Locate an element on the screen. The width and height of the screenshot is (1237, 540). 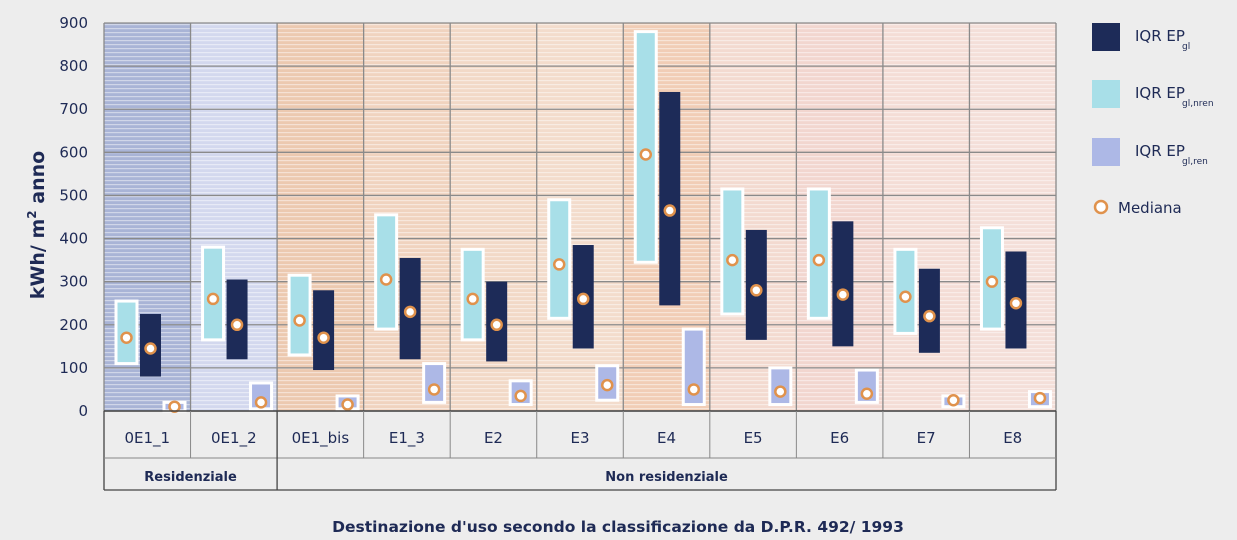
x-tick-E2: E2 is located at coordinates (493, 438).